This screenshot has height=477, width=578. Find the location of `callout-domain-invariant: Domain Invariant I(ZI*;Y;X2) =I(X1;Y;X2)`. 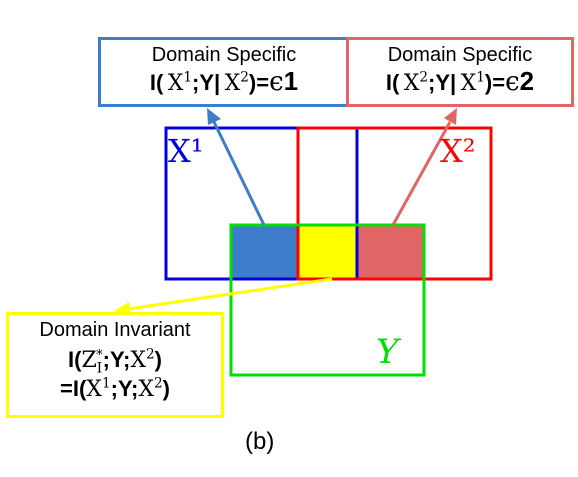

callout-domain-invariant: Domain Invariant I(ZI*;Y;X2) =I(X1;Y;X2) is located at coordinates (115, 365).